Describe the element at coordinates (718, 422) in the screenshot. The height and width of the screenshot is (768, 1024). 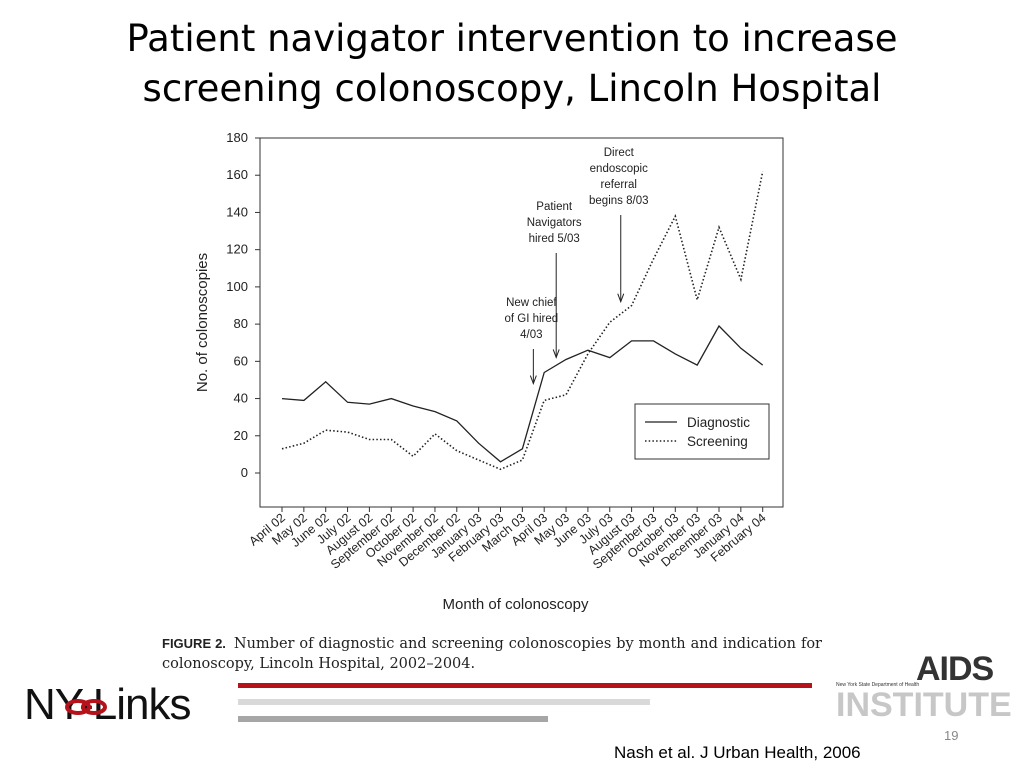
I see `legend-label-diagnostic: Diagnostic` at that location.